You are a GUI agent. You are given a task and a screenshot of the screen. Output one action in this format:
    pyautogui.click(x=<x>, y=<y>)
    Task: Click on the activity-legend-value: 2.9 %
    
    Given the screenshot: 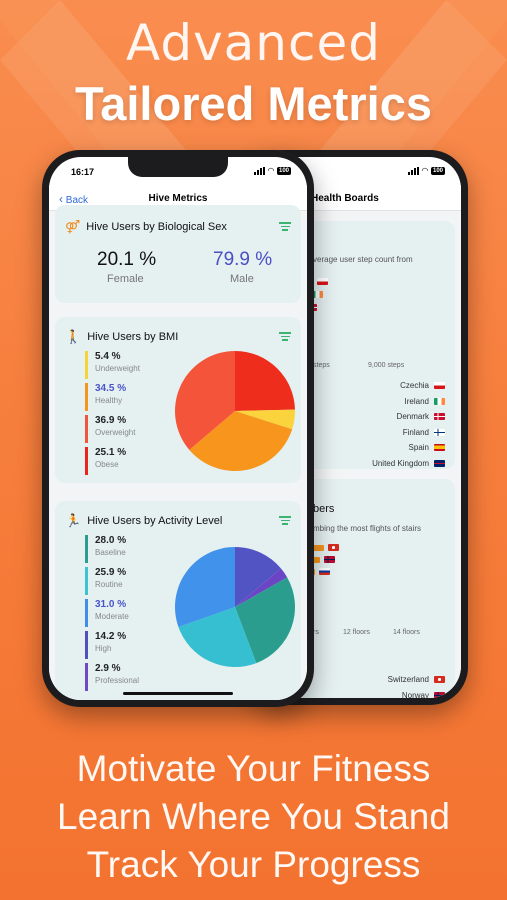 What is the action you would take?
    pyautogui.click(x=108, y=668)
    